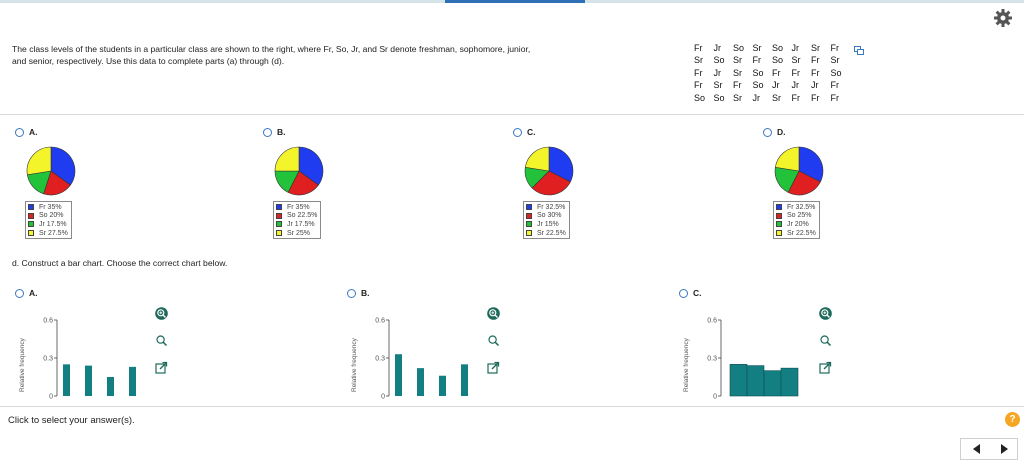  What do you see at coordinates (33, 293) in the screenshot?
I see `bar-option-label: A.` at bounding box center [33, 293].